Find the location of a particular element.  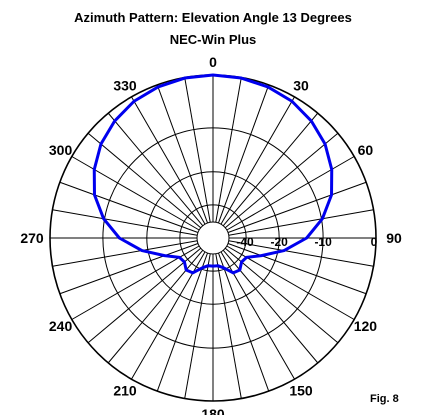

scale-label-minus40: -40 is located at coordinates (245, 242).